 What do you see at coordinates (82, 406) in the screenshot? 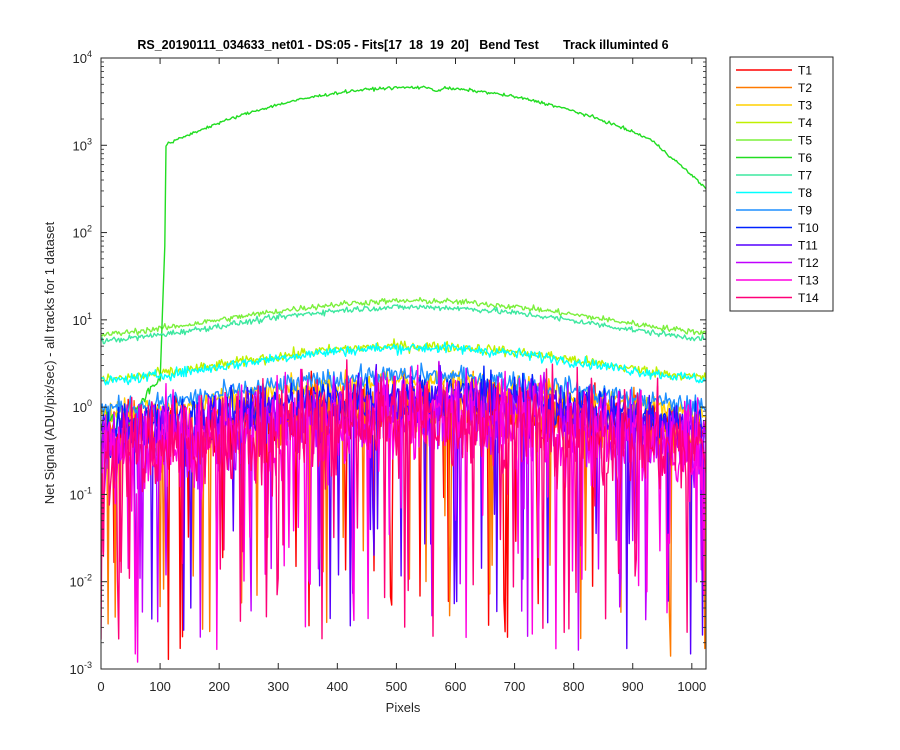
I see `y-tick-label: 10⁰` at bounding box center [82, 406].